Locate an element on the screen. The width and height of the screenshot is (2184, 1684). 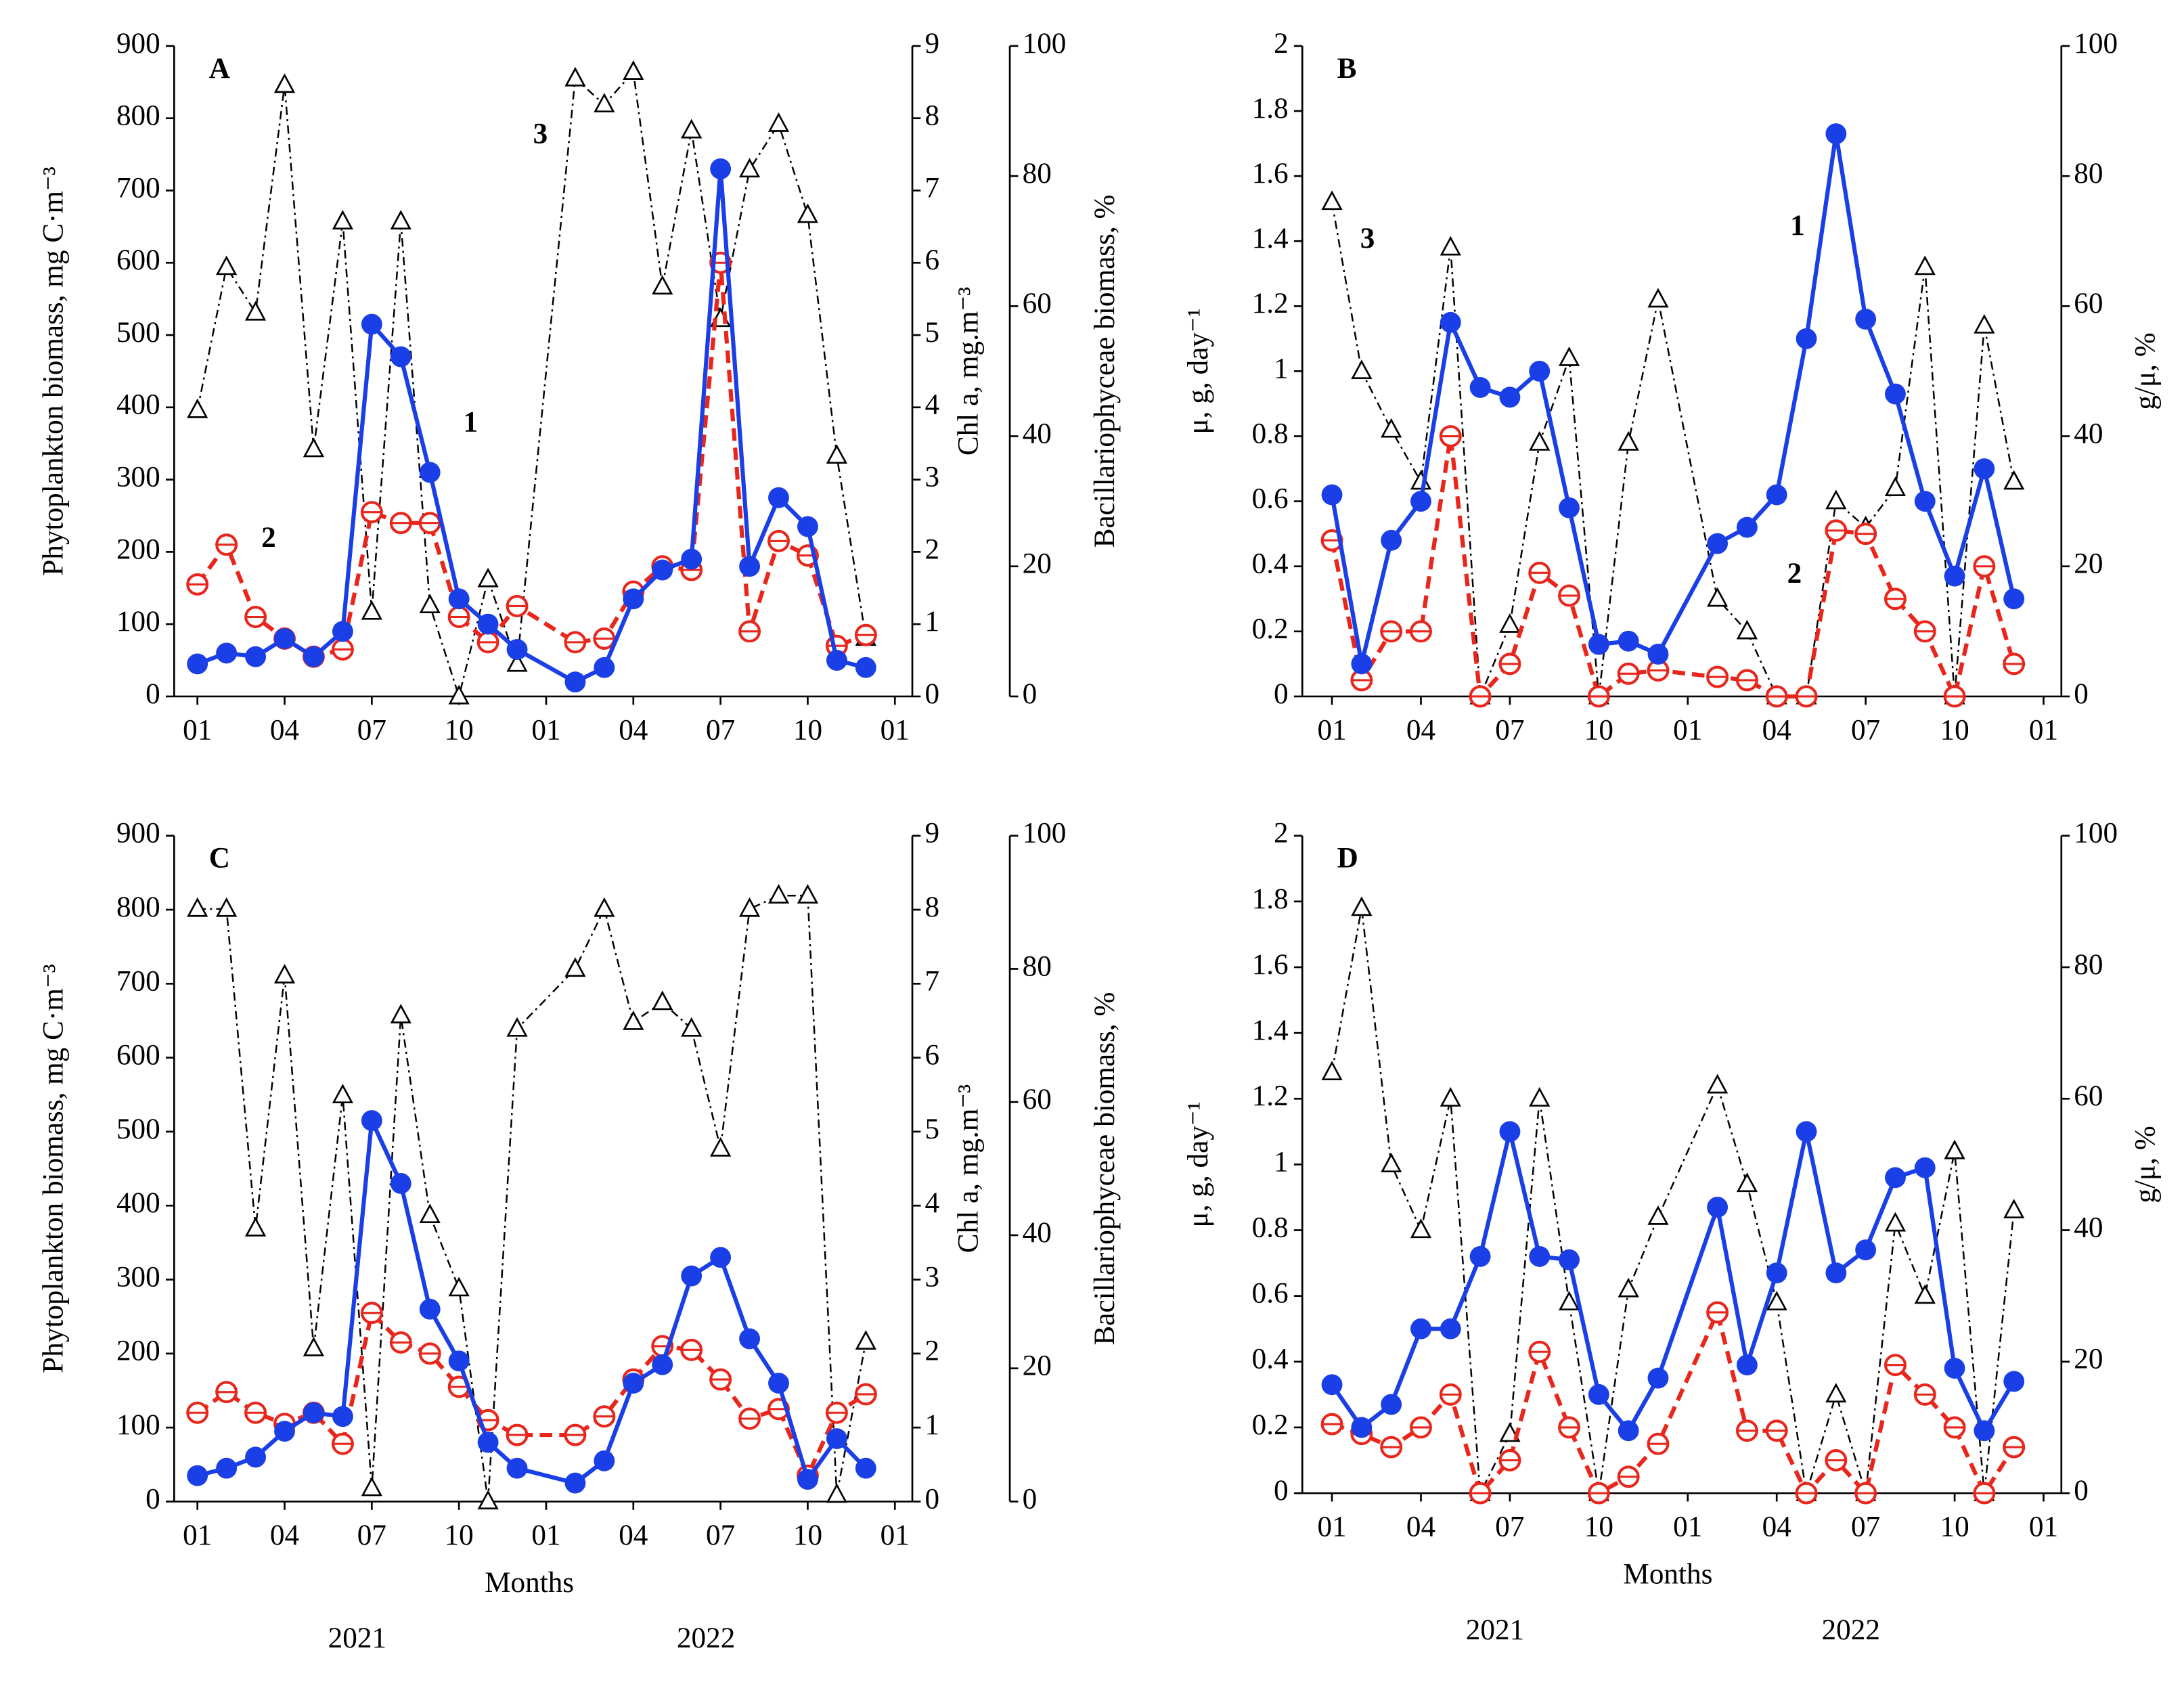
y-tick-label: 600 is located at coordinates (138, 260).